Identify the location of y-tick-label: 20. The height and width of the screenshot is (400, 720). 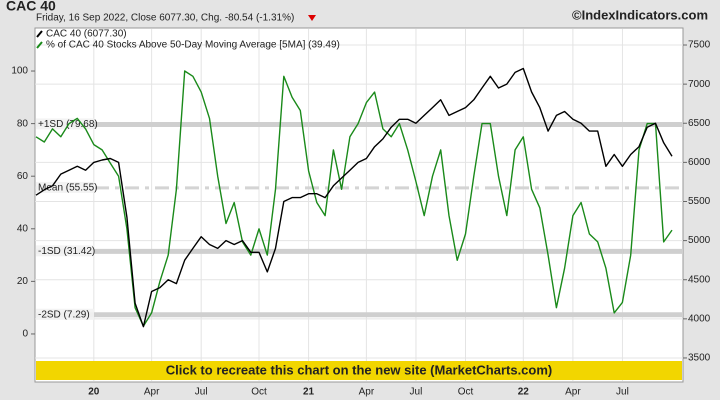
(23, 281).